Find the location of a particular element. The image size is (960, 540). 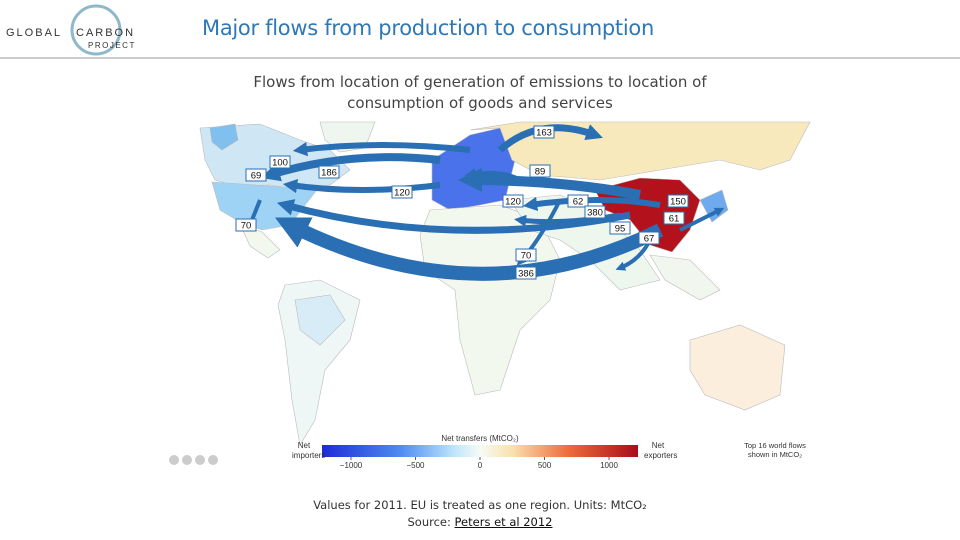

colorbar-tick-label: −1000 is located at coordinates (351, 465).